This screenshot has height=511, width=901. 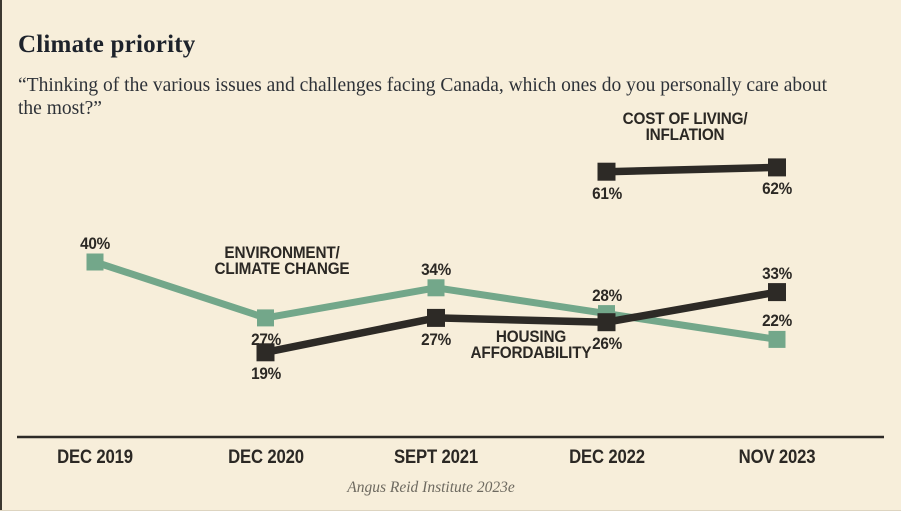 What do you see at coordinates (777, 189) in the screenshot?
I see `value-label: 62%` at bounding box center [777, 189].